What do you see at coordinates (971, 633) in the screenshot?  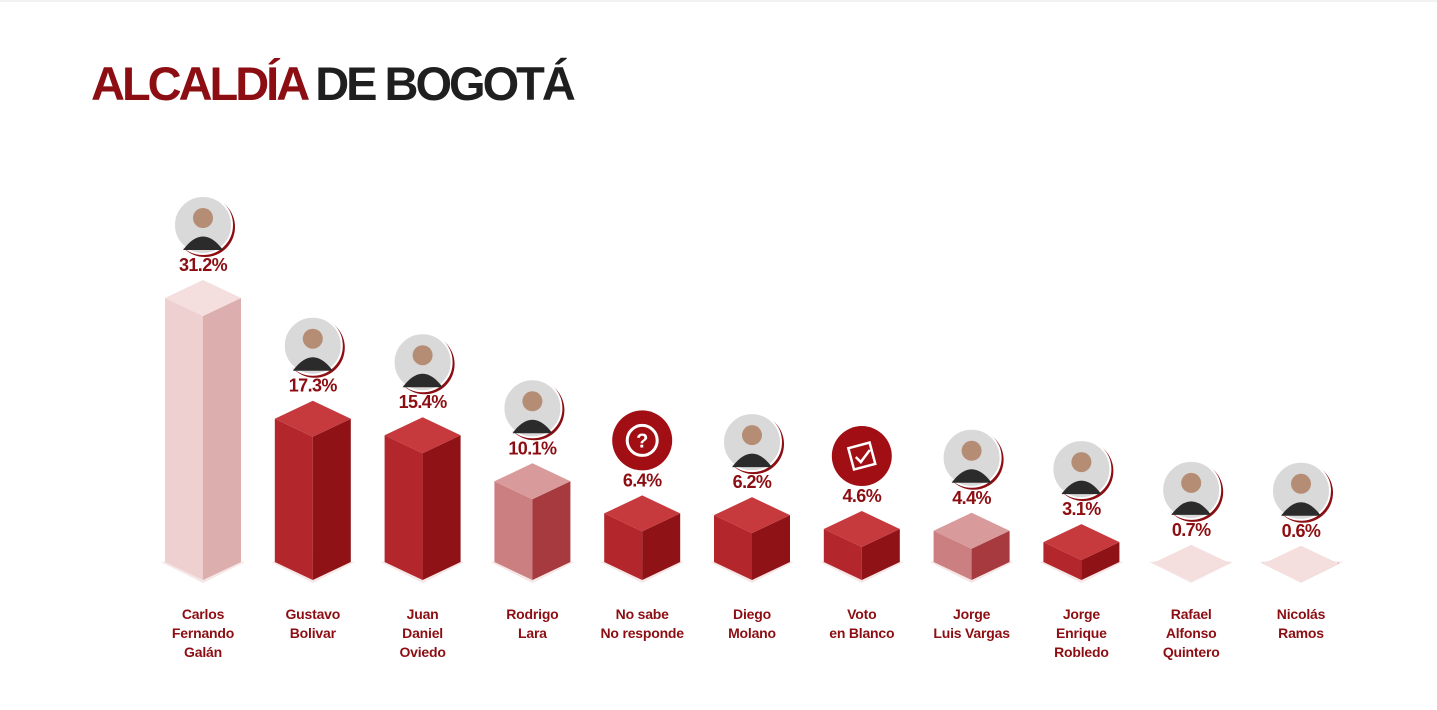 I see `category-label: Luis Vargas` at bounding box center [971, 633].